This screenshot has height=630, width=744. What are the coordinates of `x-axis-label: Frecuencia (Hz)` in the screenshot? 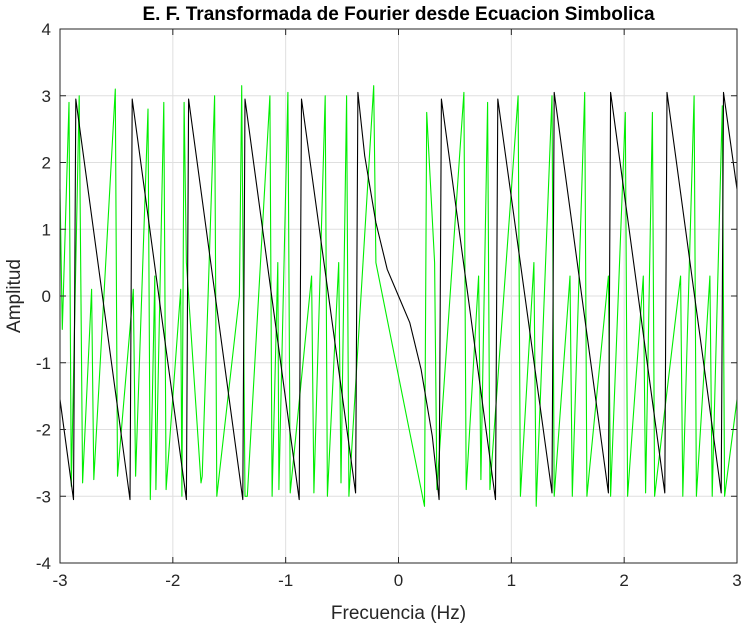 It's located at (398, 613).